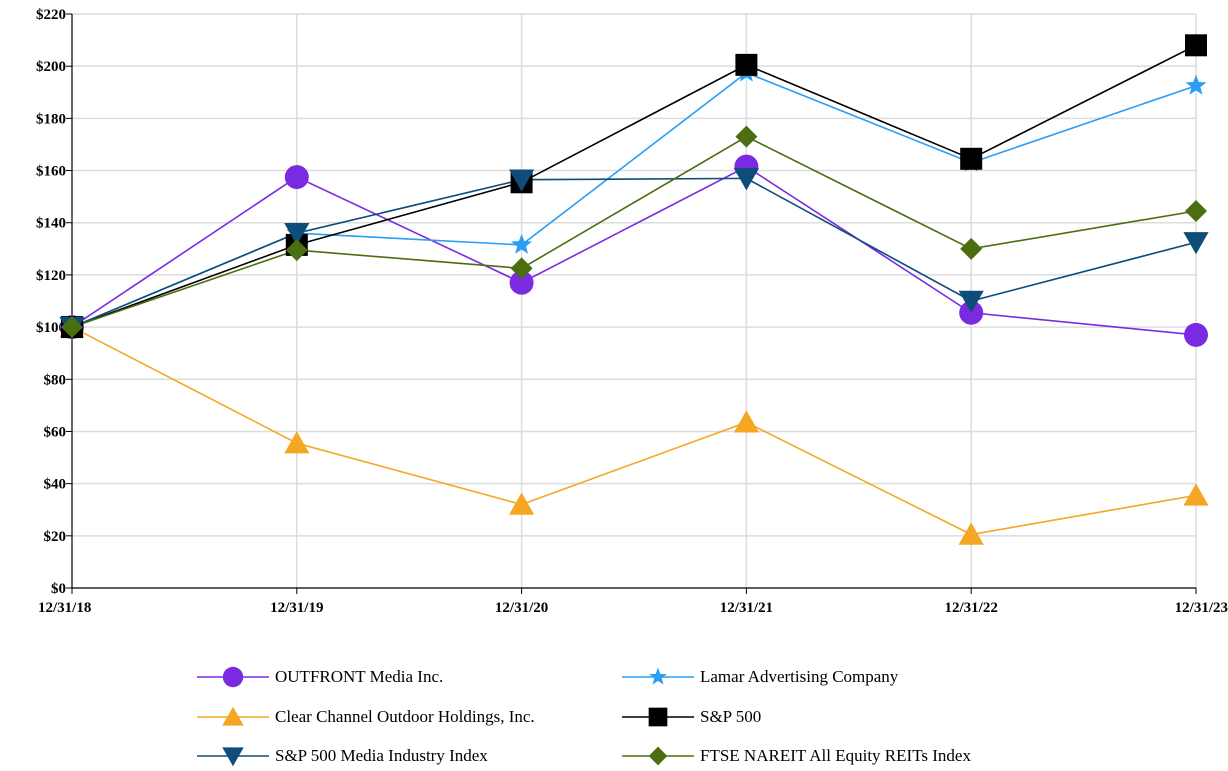 The width and height of the screenshot is (1228, 771). I want to click on y-tick-label: $200, so click(51, 67).